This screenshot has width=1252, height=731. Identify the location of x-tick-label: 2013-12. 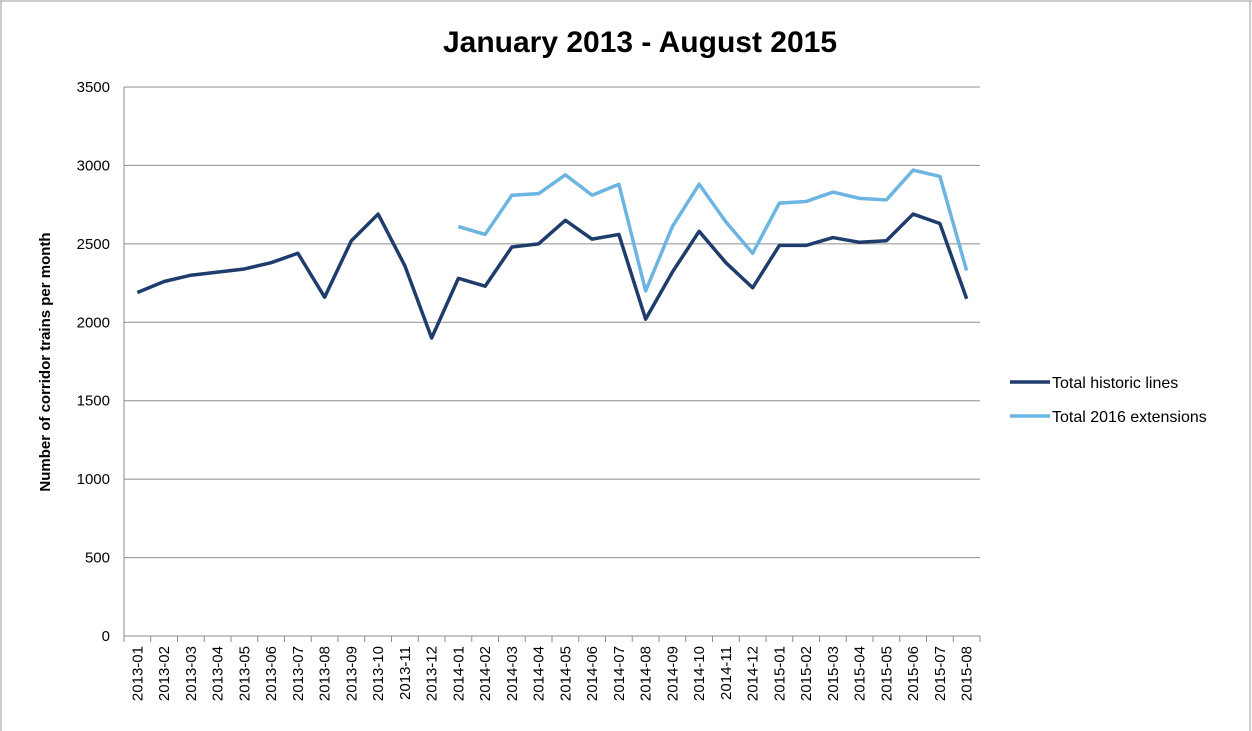
(432, 673).